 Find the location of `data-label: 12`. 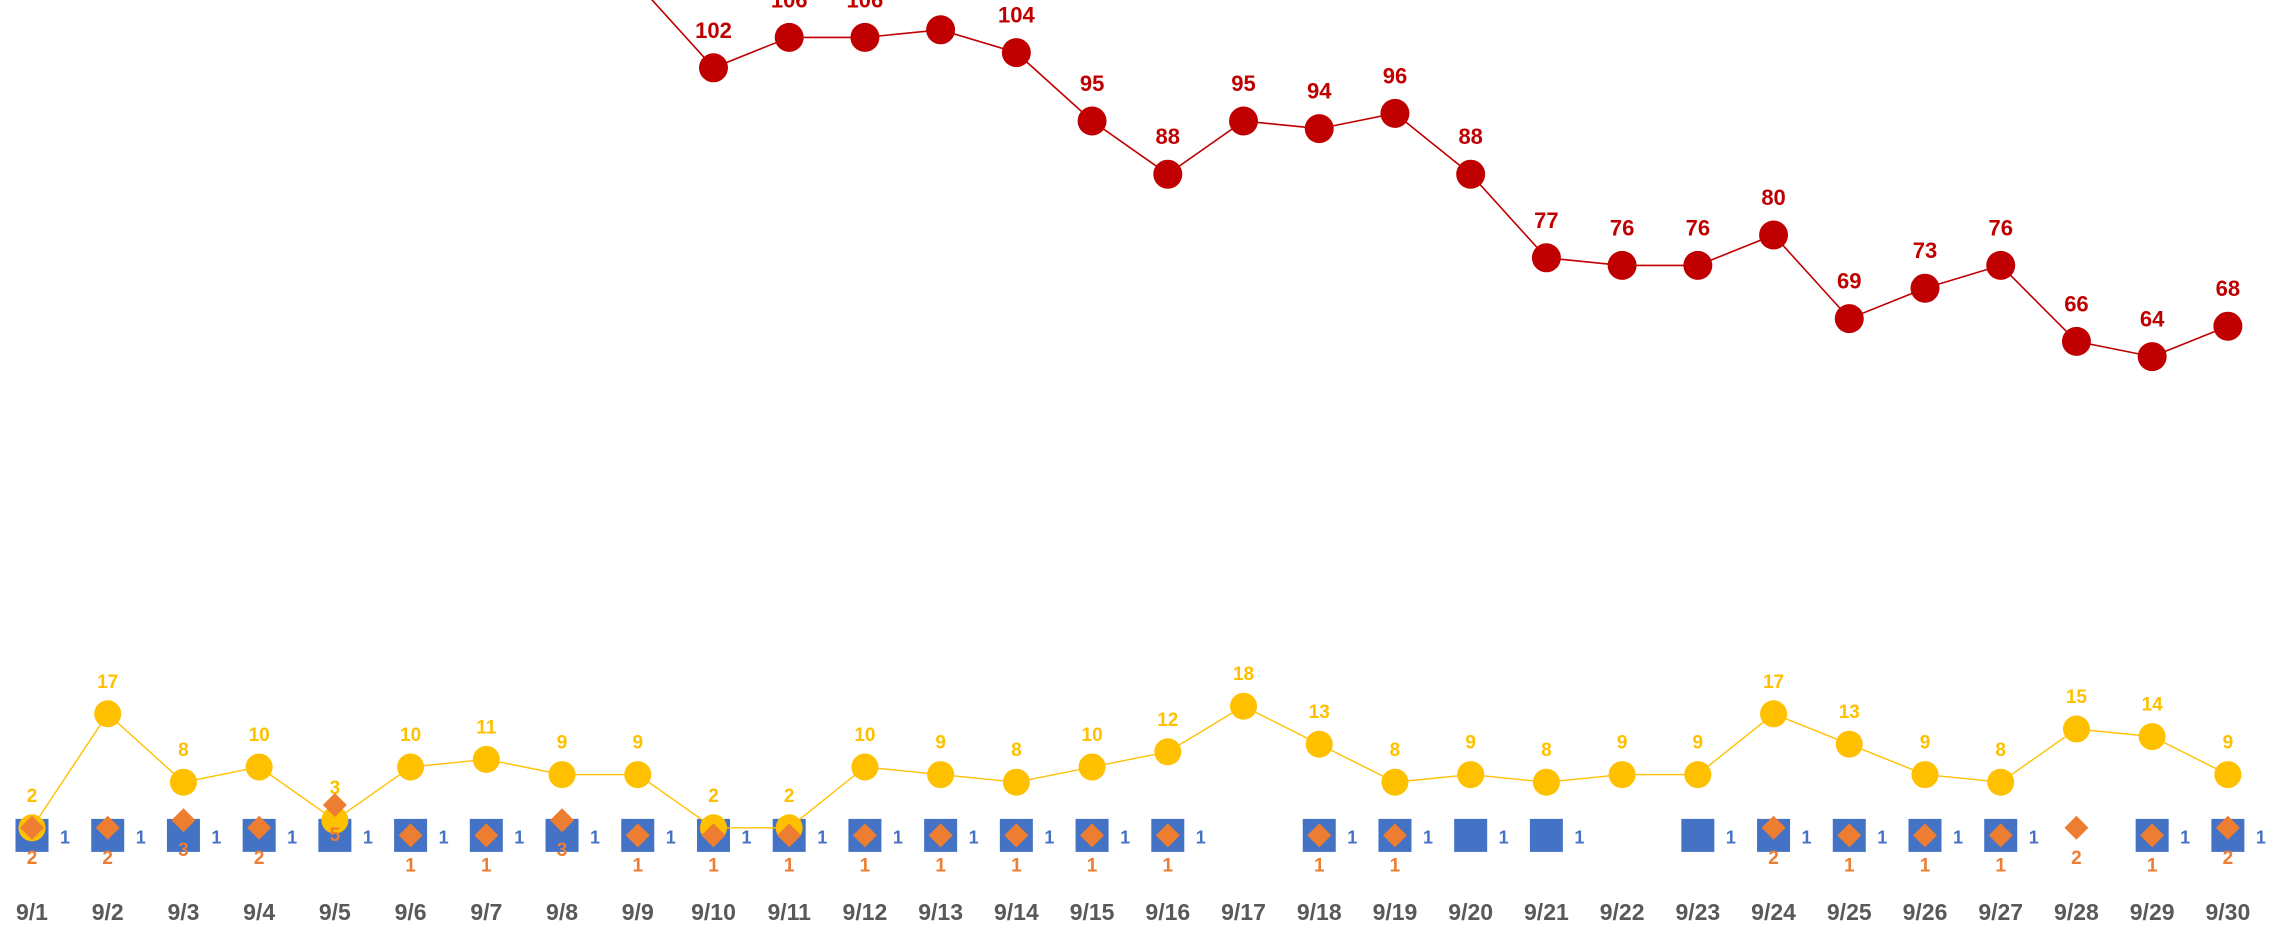

data-label: 12 is located at coordinates (1167, 720).